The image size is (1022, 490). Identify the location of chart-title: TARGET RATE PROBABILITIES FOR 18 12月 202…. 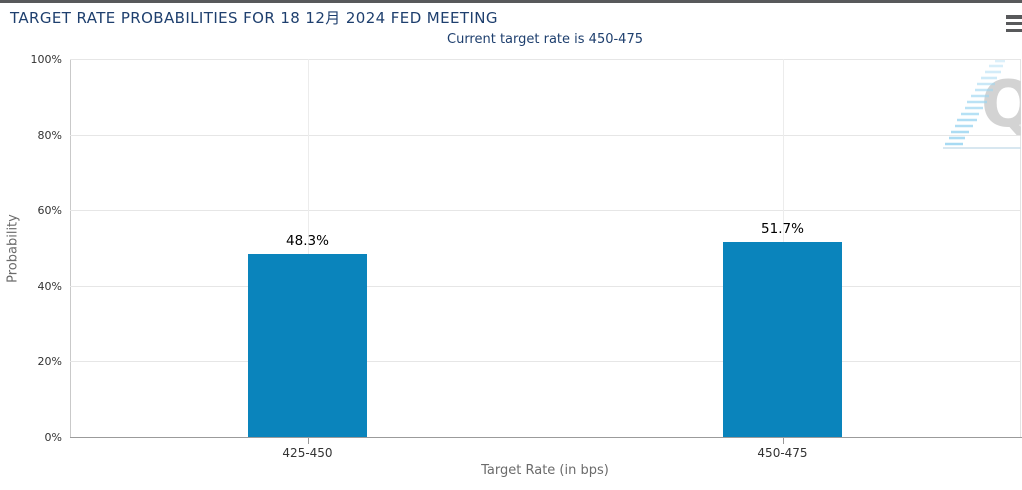
(254, 18).